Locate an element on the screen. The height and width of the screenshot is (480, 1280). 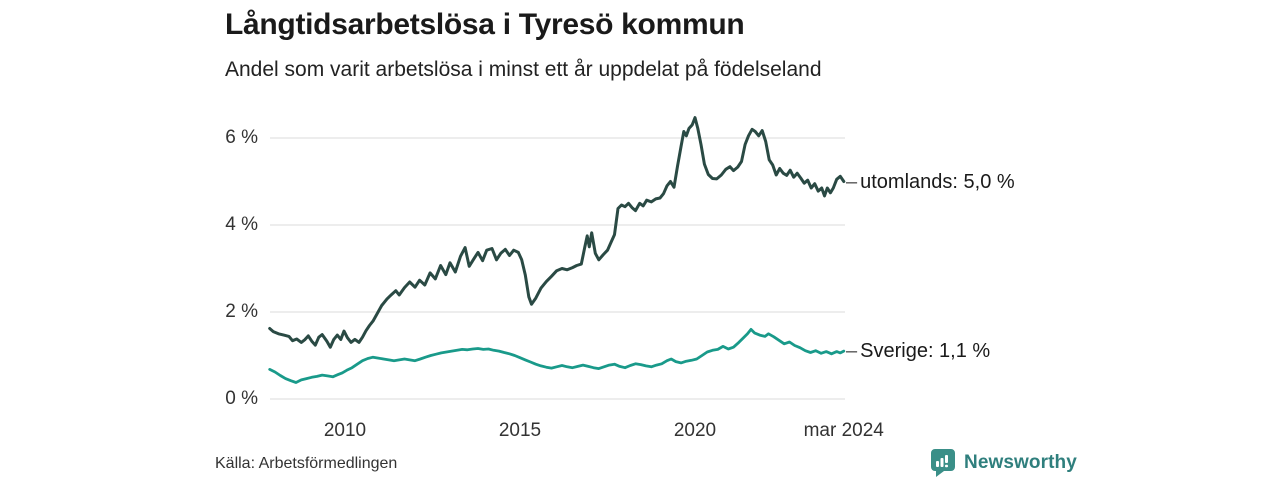
newsworthy-logo: Newsworthy is located at coordinates (1003, 463).